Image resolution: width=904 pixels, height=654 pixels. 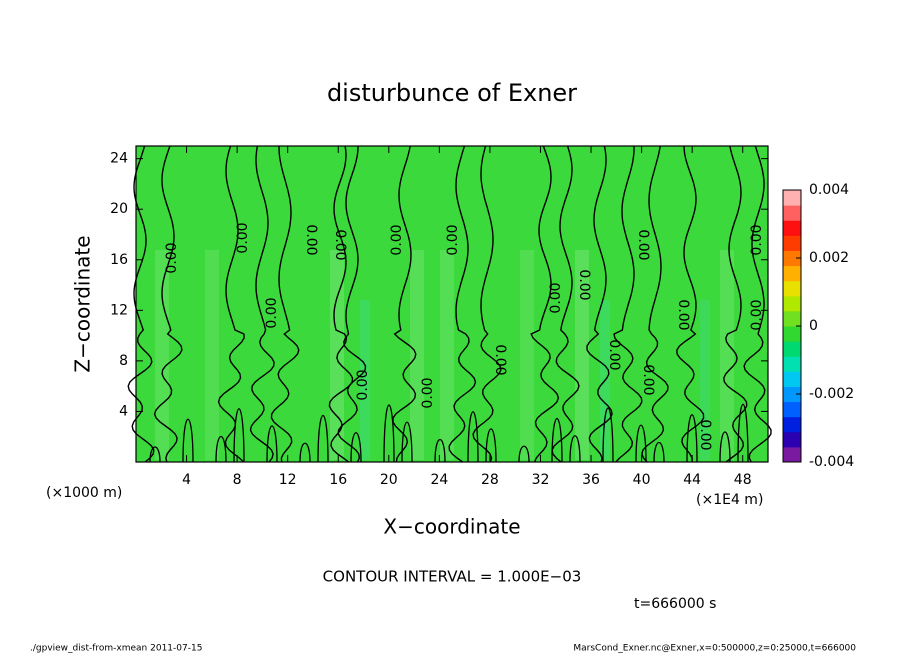 What do you see at coordinates (119, 159) in the screenshot?
I see `y-tick-label: 24` at bounding box center [119, 159].